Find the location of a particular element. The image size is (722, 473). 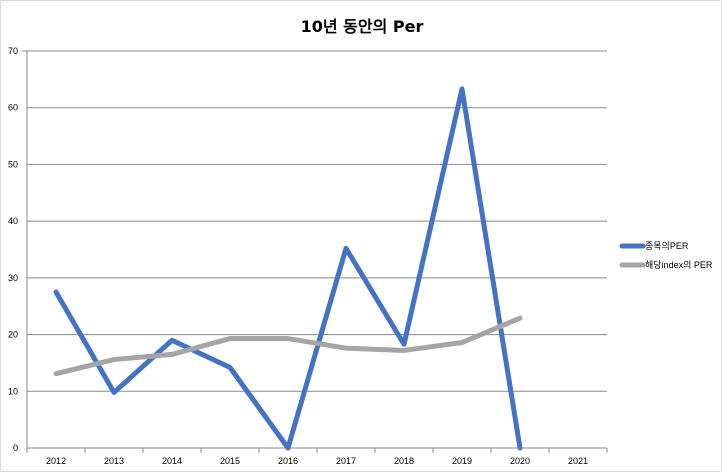

x-tick-label: 2012 is located at coordinates (56, 461).